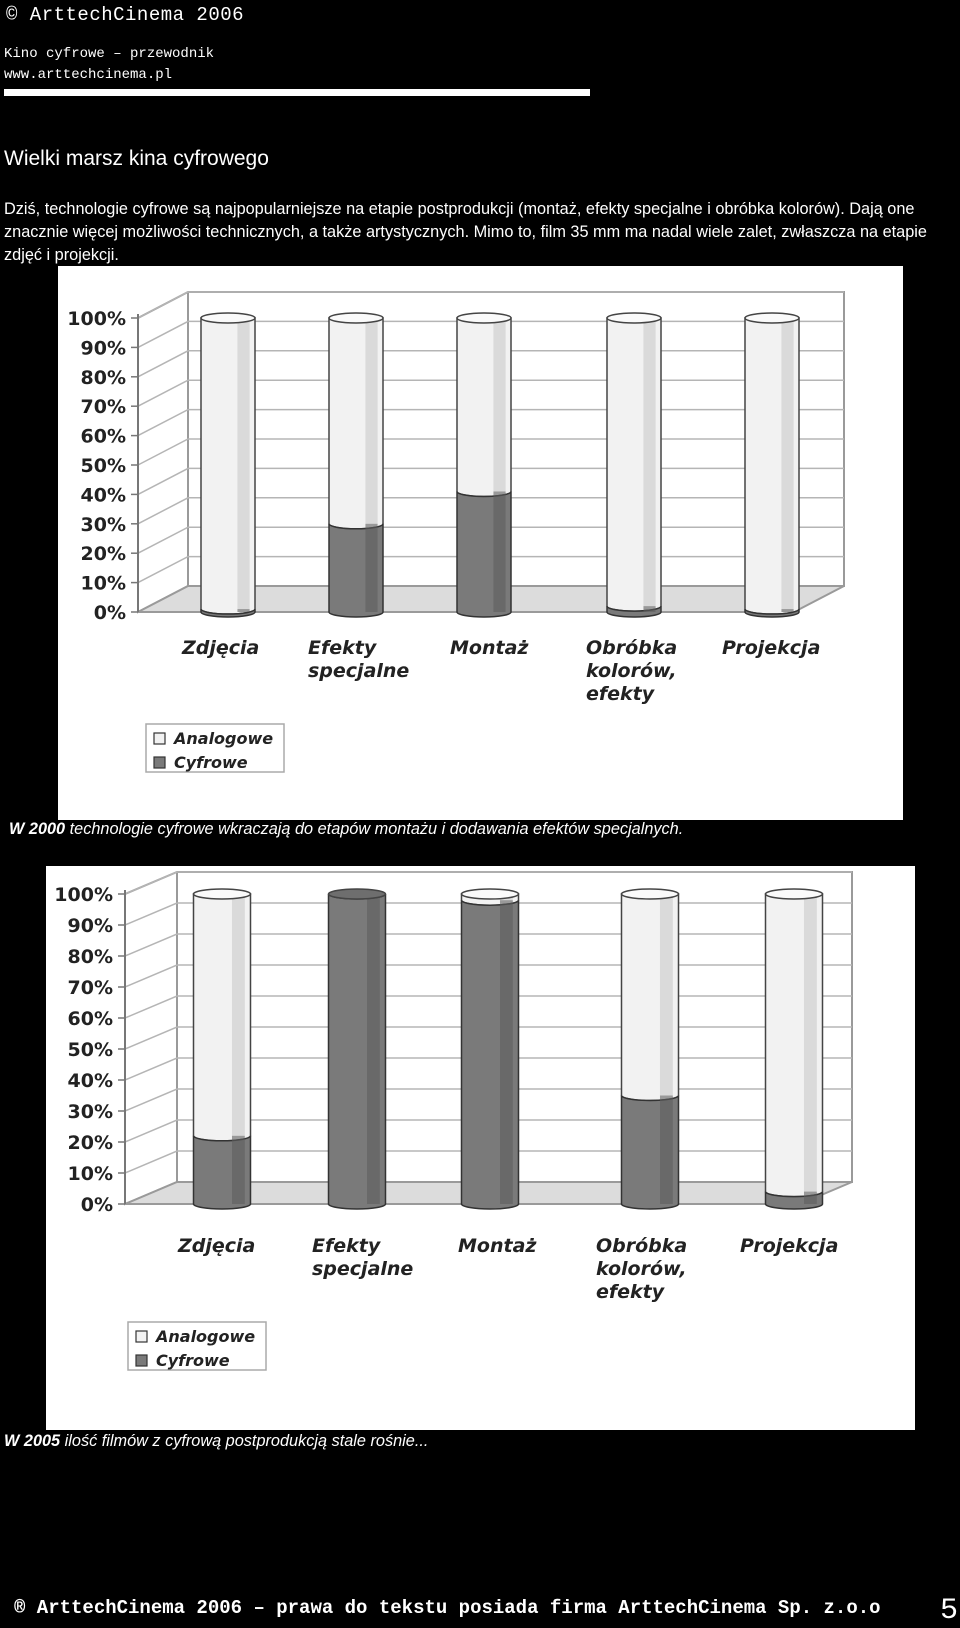 The height and width of the screenshot is (1628, 960). What do you see at coordinates (949, 1611) in the screenshot?
I see `page-number: 5` at bounding box center [949, 1611].